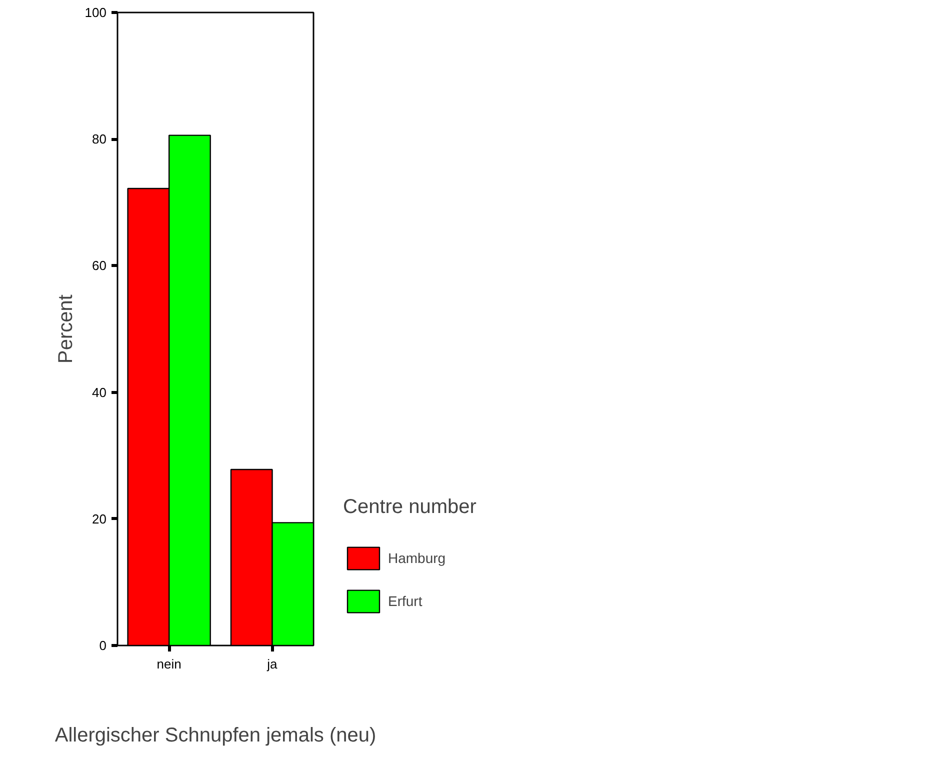 The image size is (936, 759). Describe the element at coordinates (95, 12) in the screenshot. I see `y-tick-label: 100` at that location.